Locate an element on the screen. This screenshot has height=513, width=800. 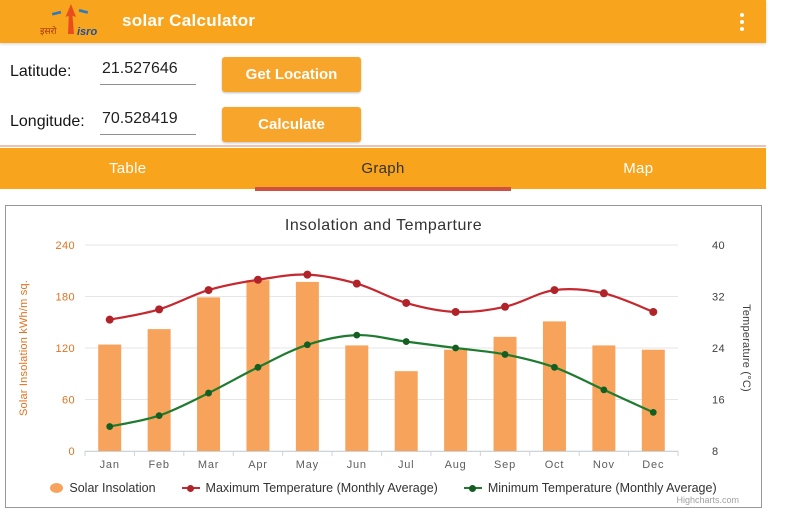
longitude-label: Longitude: is located at coordinates (47, 121).